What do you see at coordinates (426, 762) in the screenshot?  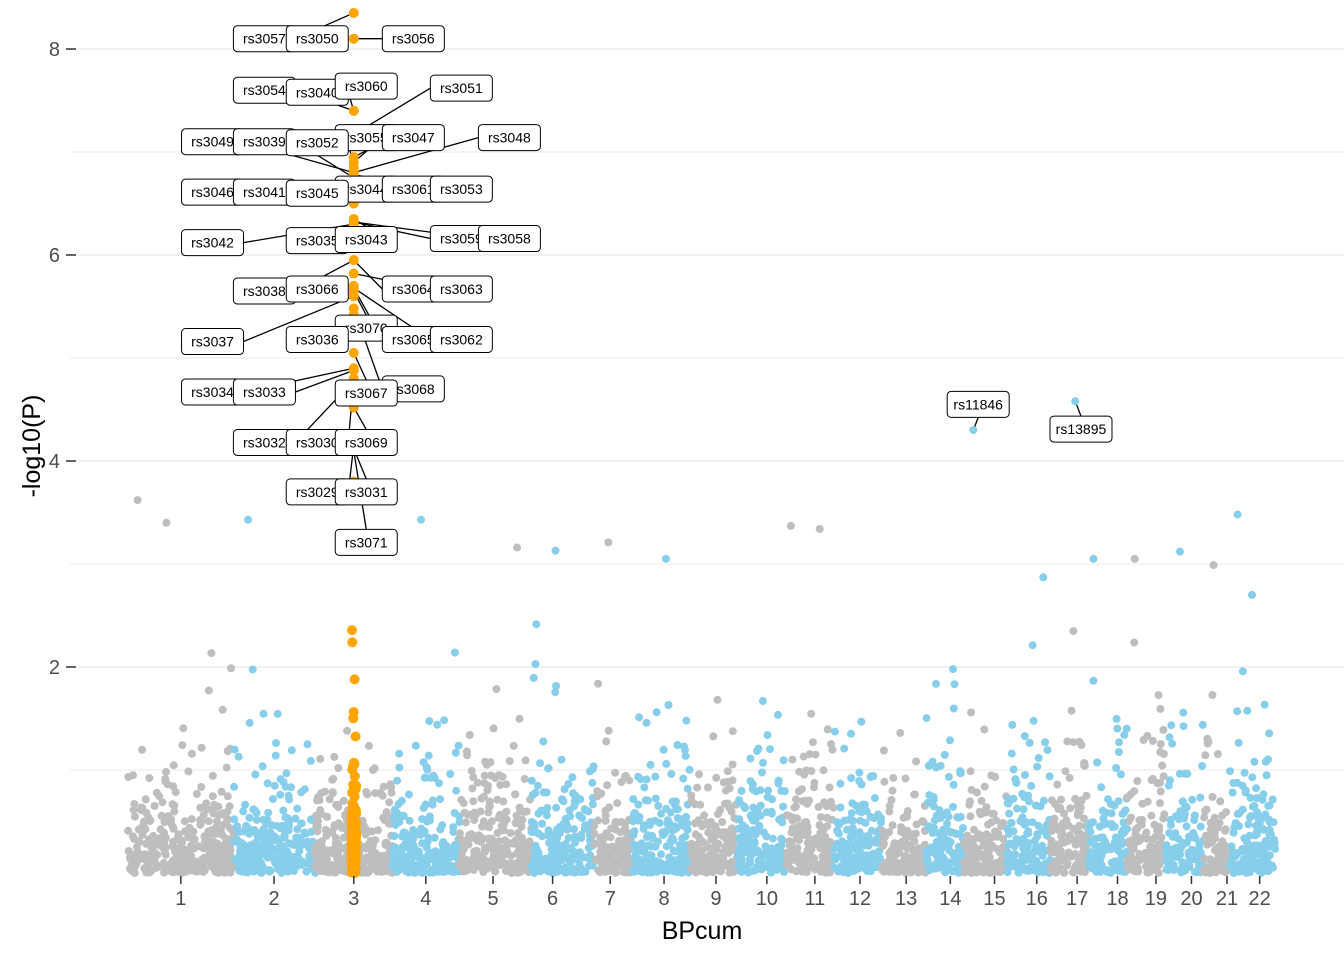 I see `chromosome-4-points` at bounding box center [426, 762].